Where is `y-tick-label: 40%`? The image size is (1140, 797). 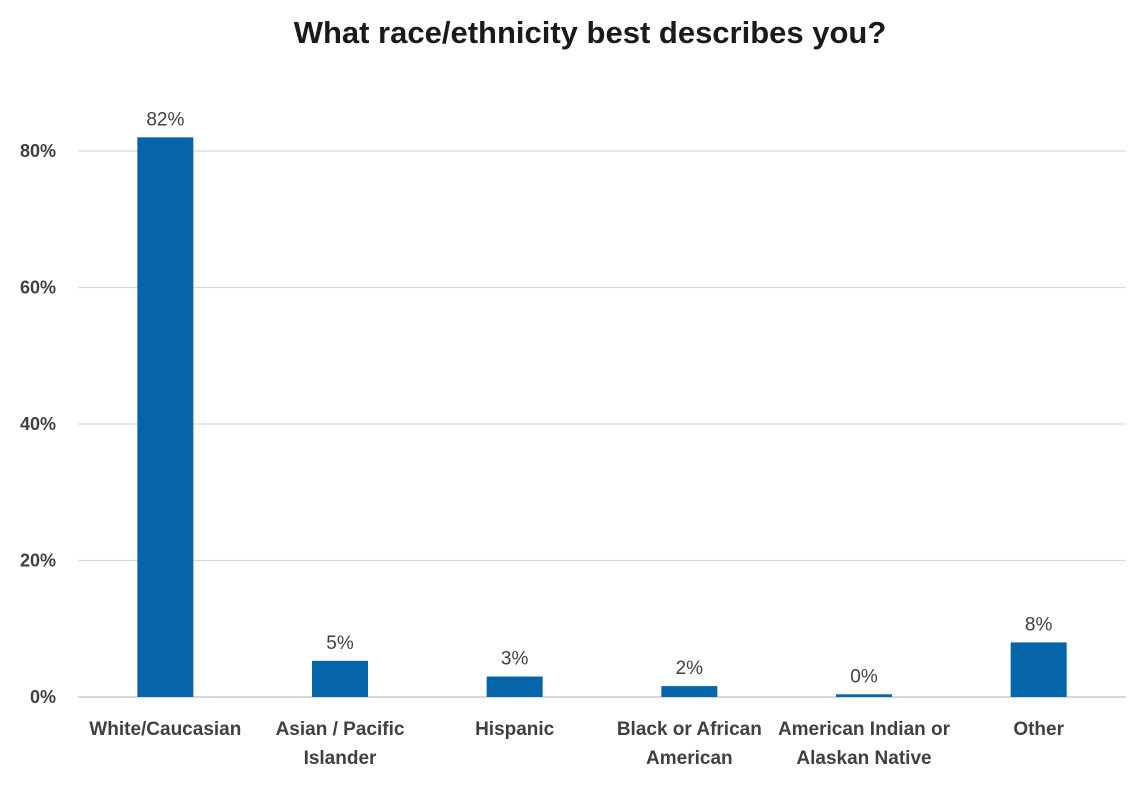 y-tick-label: 40% is located at coordinates (38, 424).